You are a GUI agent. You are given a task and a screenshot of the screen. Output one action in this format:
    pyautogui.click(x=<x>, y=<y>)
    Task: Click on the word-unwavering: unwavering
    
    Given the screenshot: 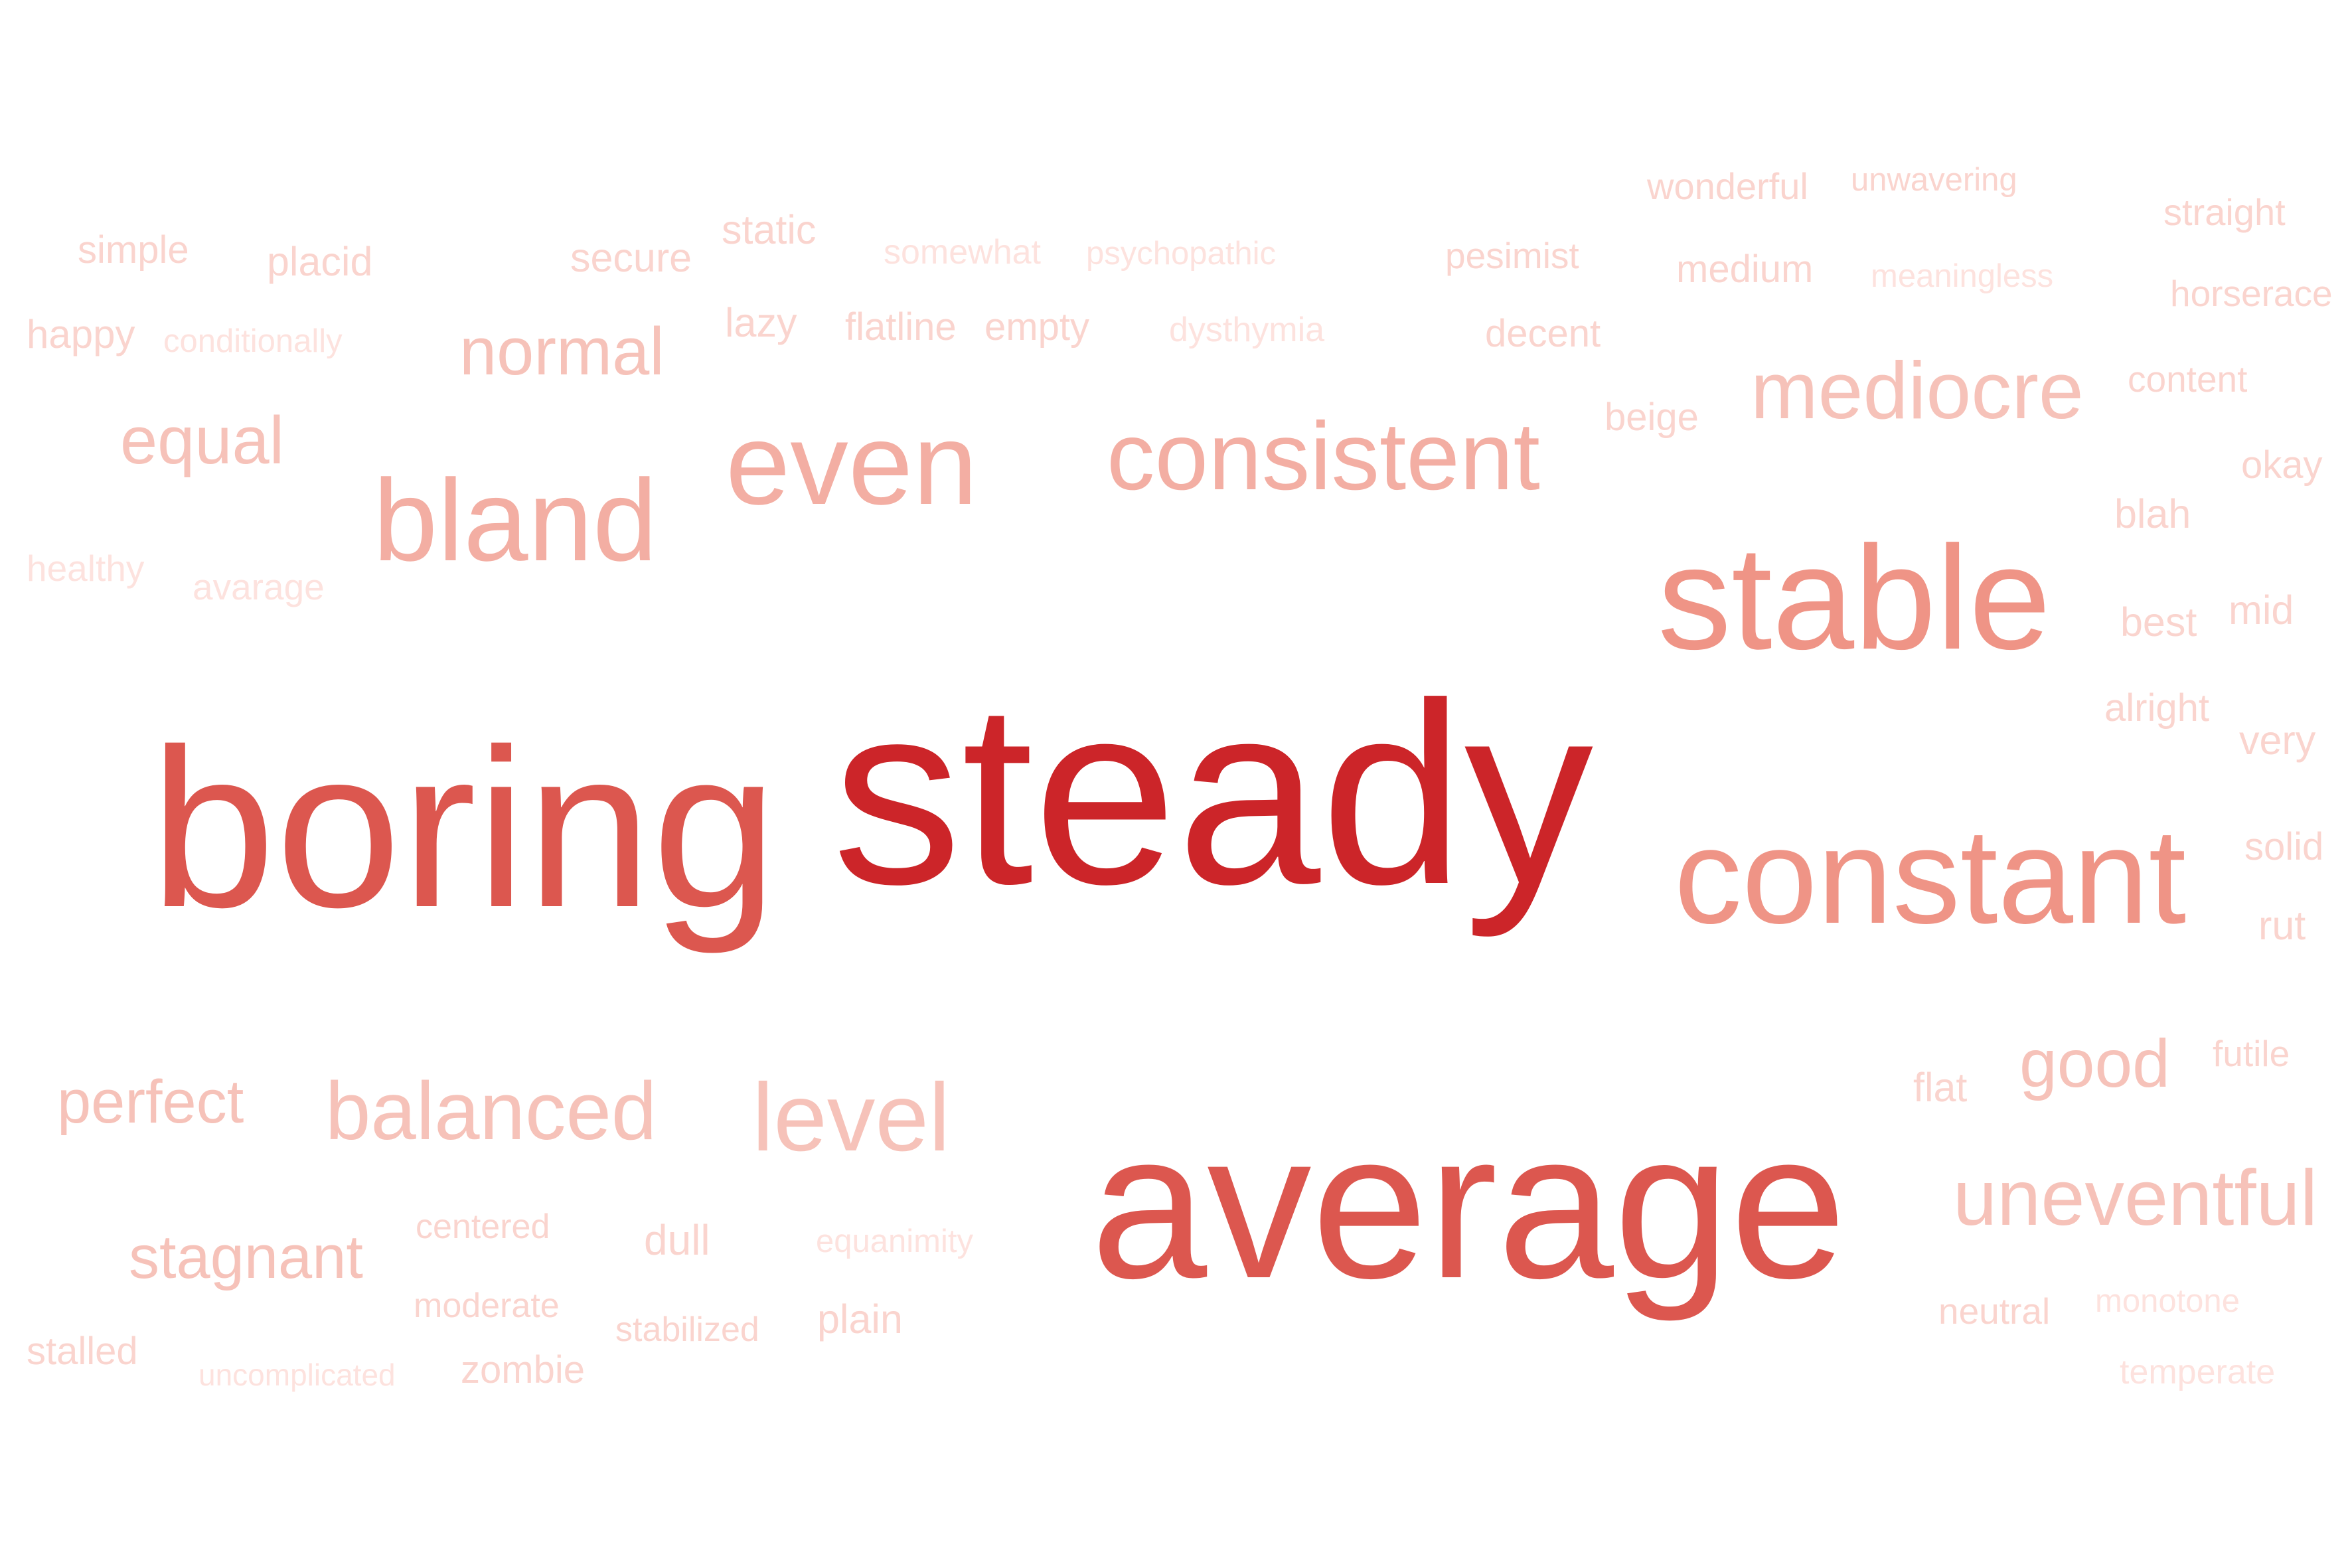 What is the action you would take?
    pyautogui.click(x=1934, y=180)
    